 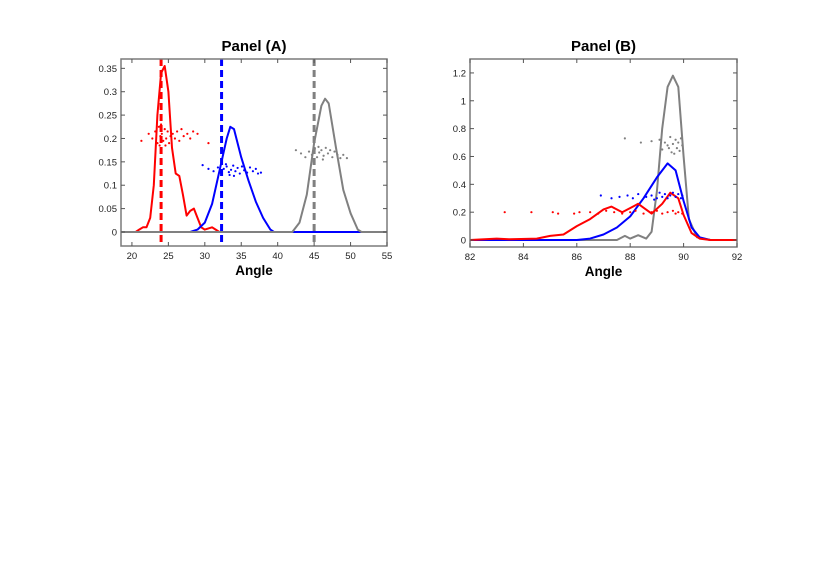 I want to click on x-tick-label: 40, so click(x=277, y=256).